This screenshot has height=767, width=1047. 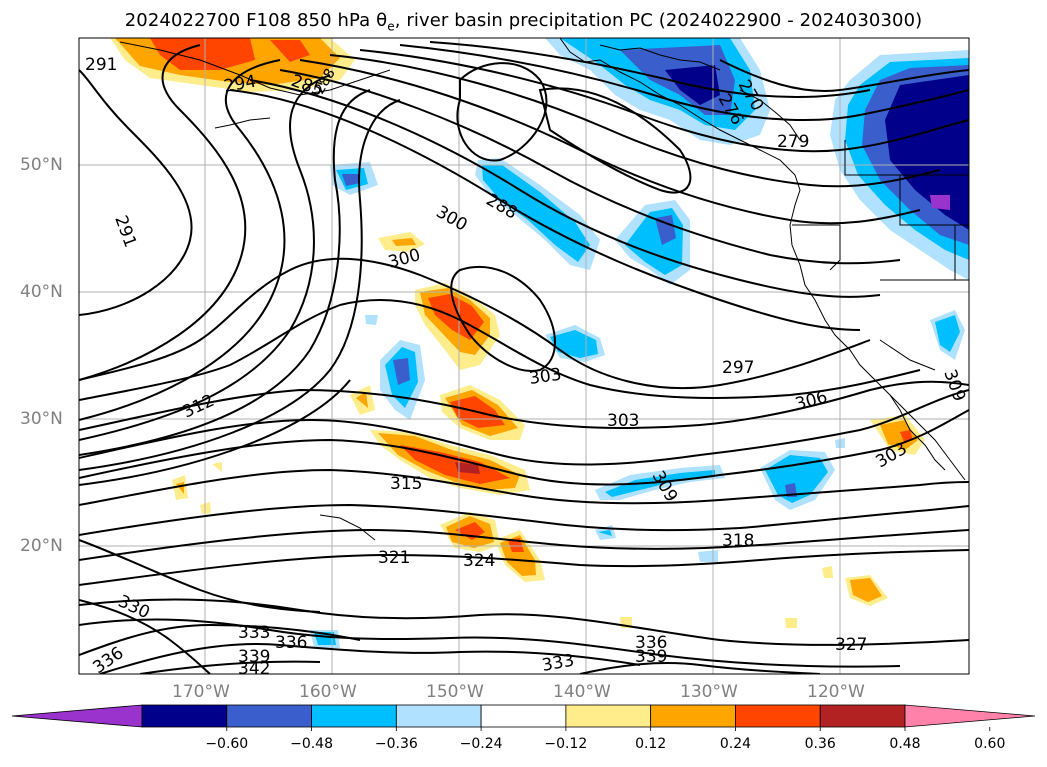 What do you see at coordinates (990, 744) in the screenshot?
I see `colorbar-tick-label: 0.60` at bounding box center [990, 744].